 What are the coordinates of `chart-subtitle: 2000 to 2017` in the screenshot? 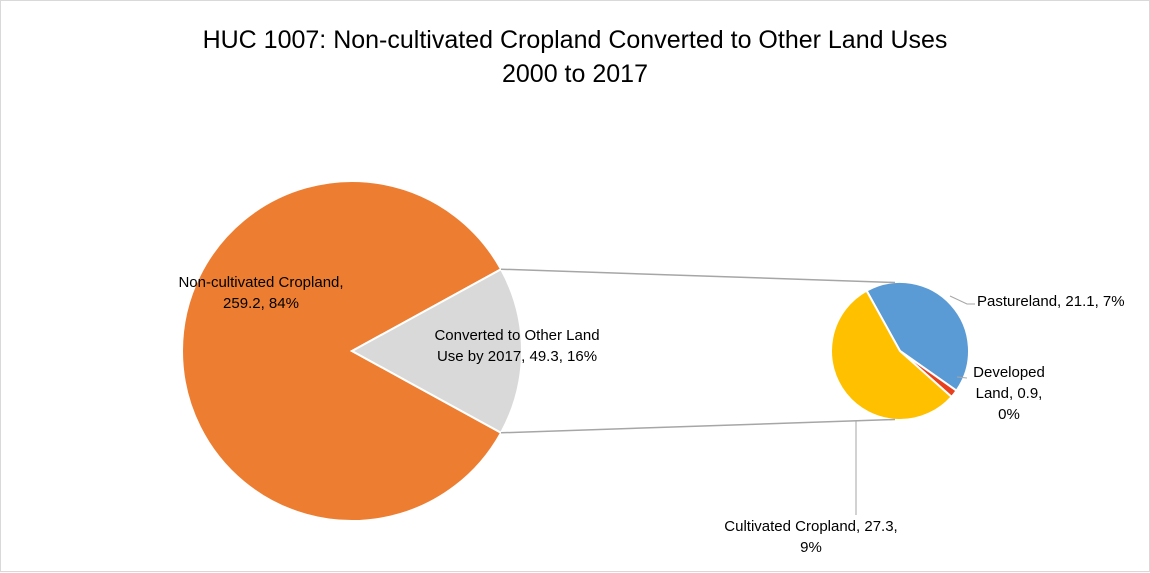 It's located at (575, 74).